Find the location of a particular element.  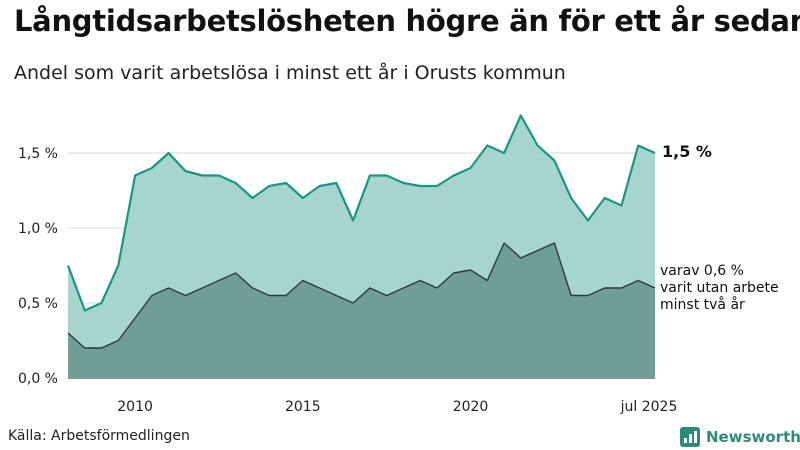

two-year-label-line-1: varav 0,6 % is located at coordinates (702, 271).